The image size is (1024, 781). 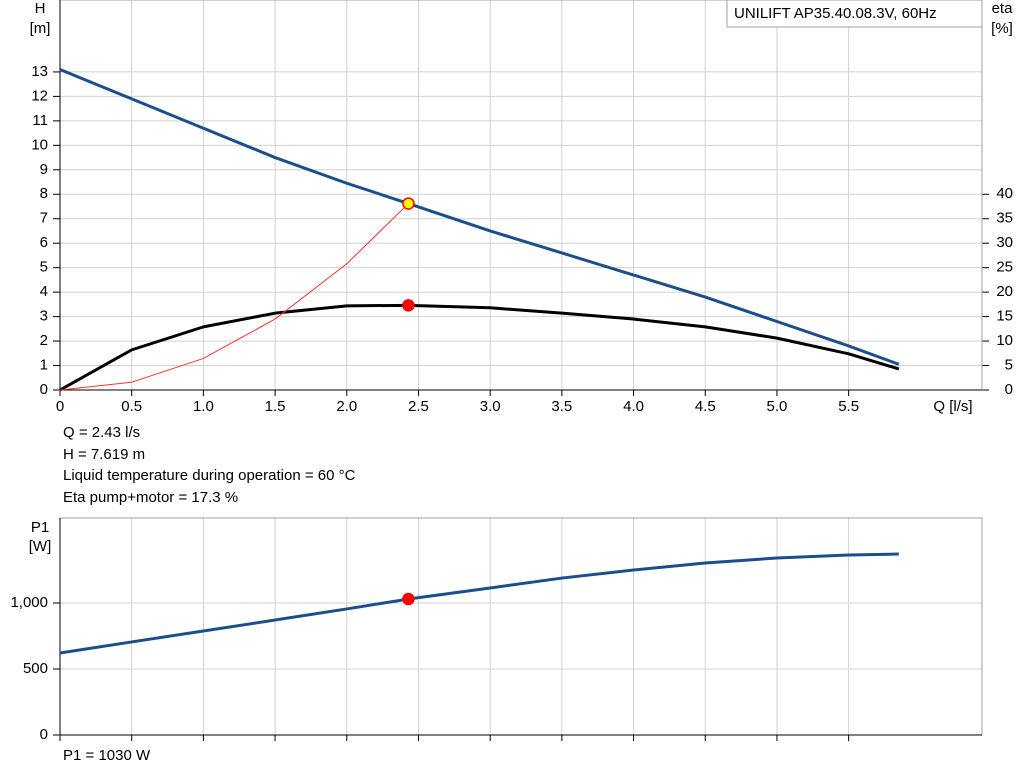 I want to click on y2-tick-label: 30, so click(x=1004, y=242).